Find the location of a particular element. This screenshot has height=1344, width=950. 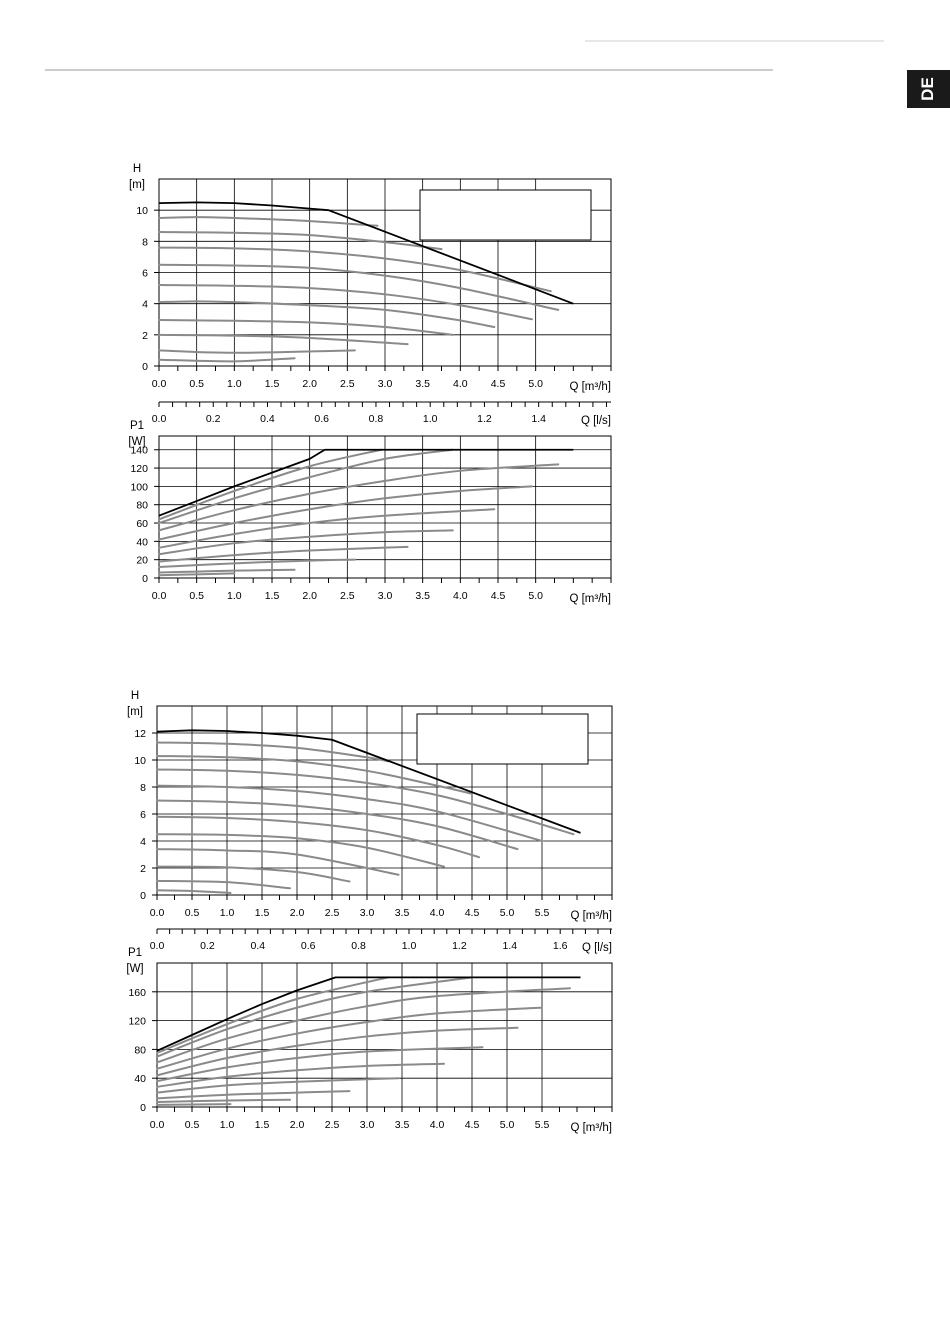

secondary-tick-label: 0.4 is located at coordinates (257, 946).